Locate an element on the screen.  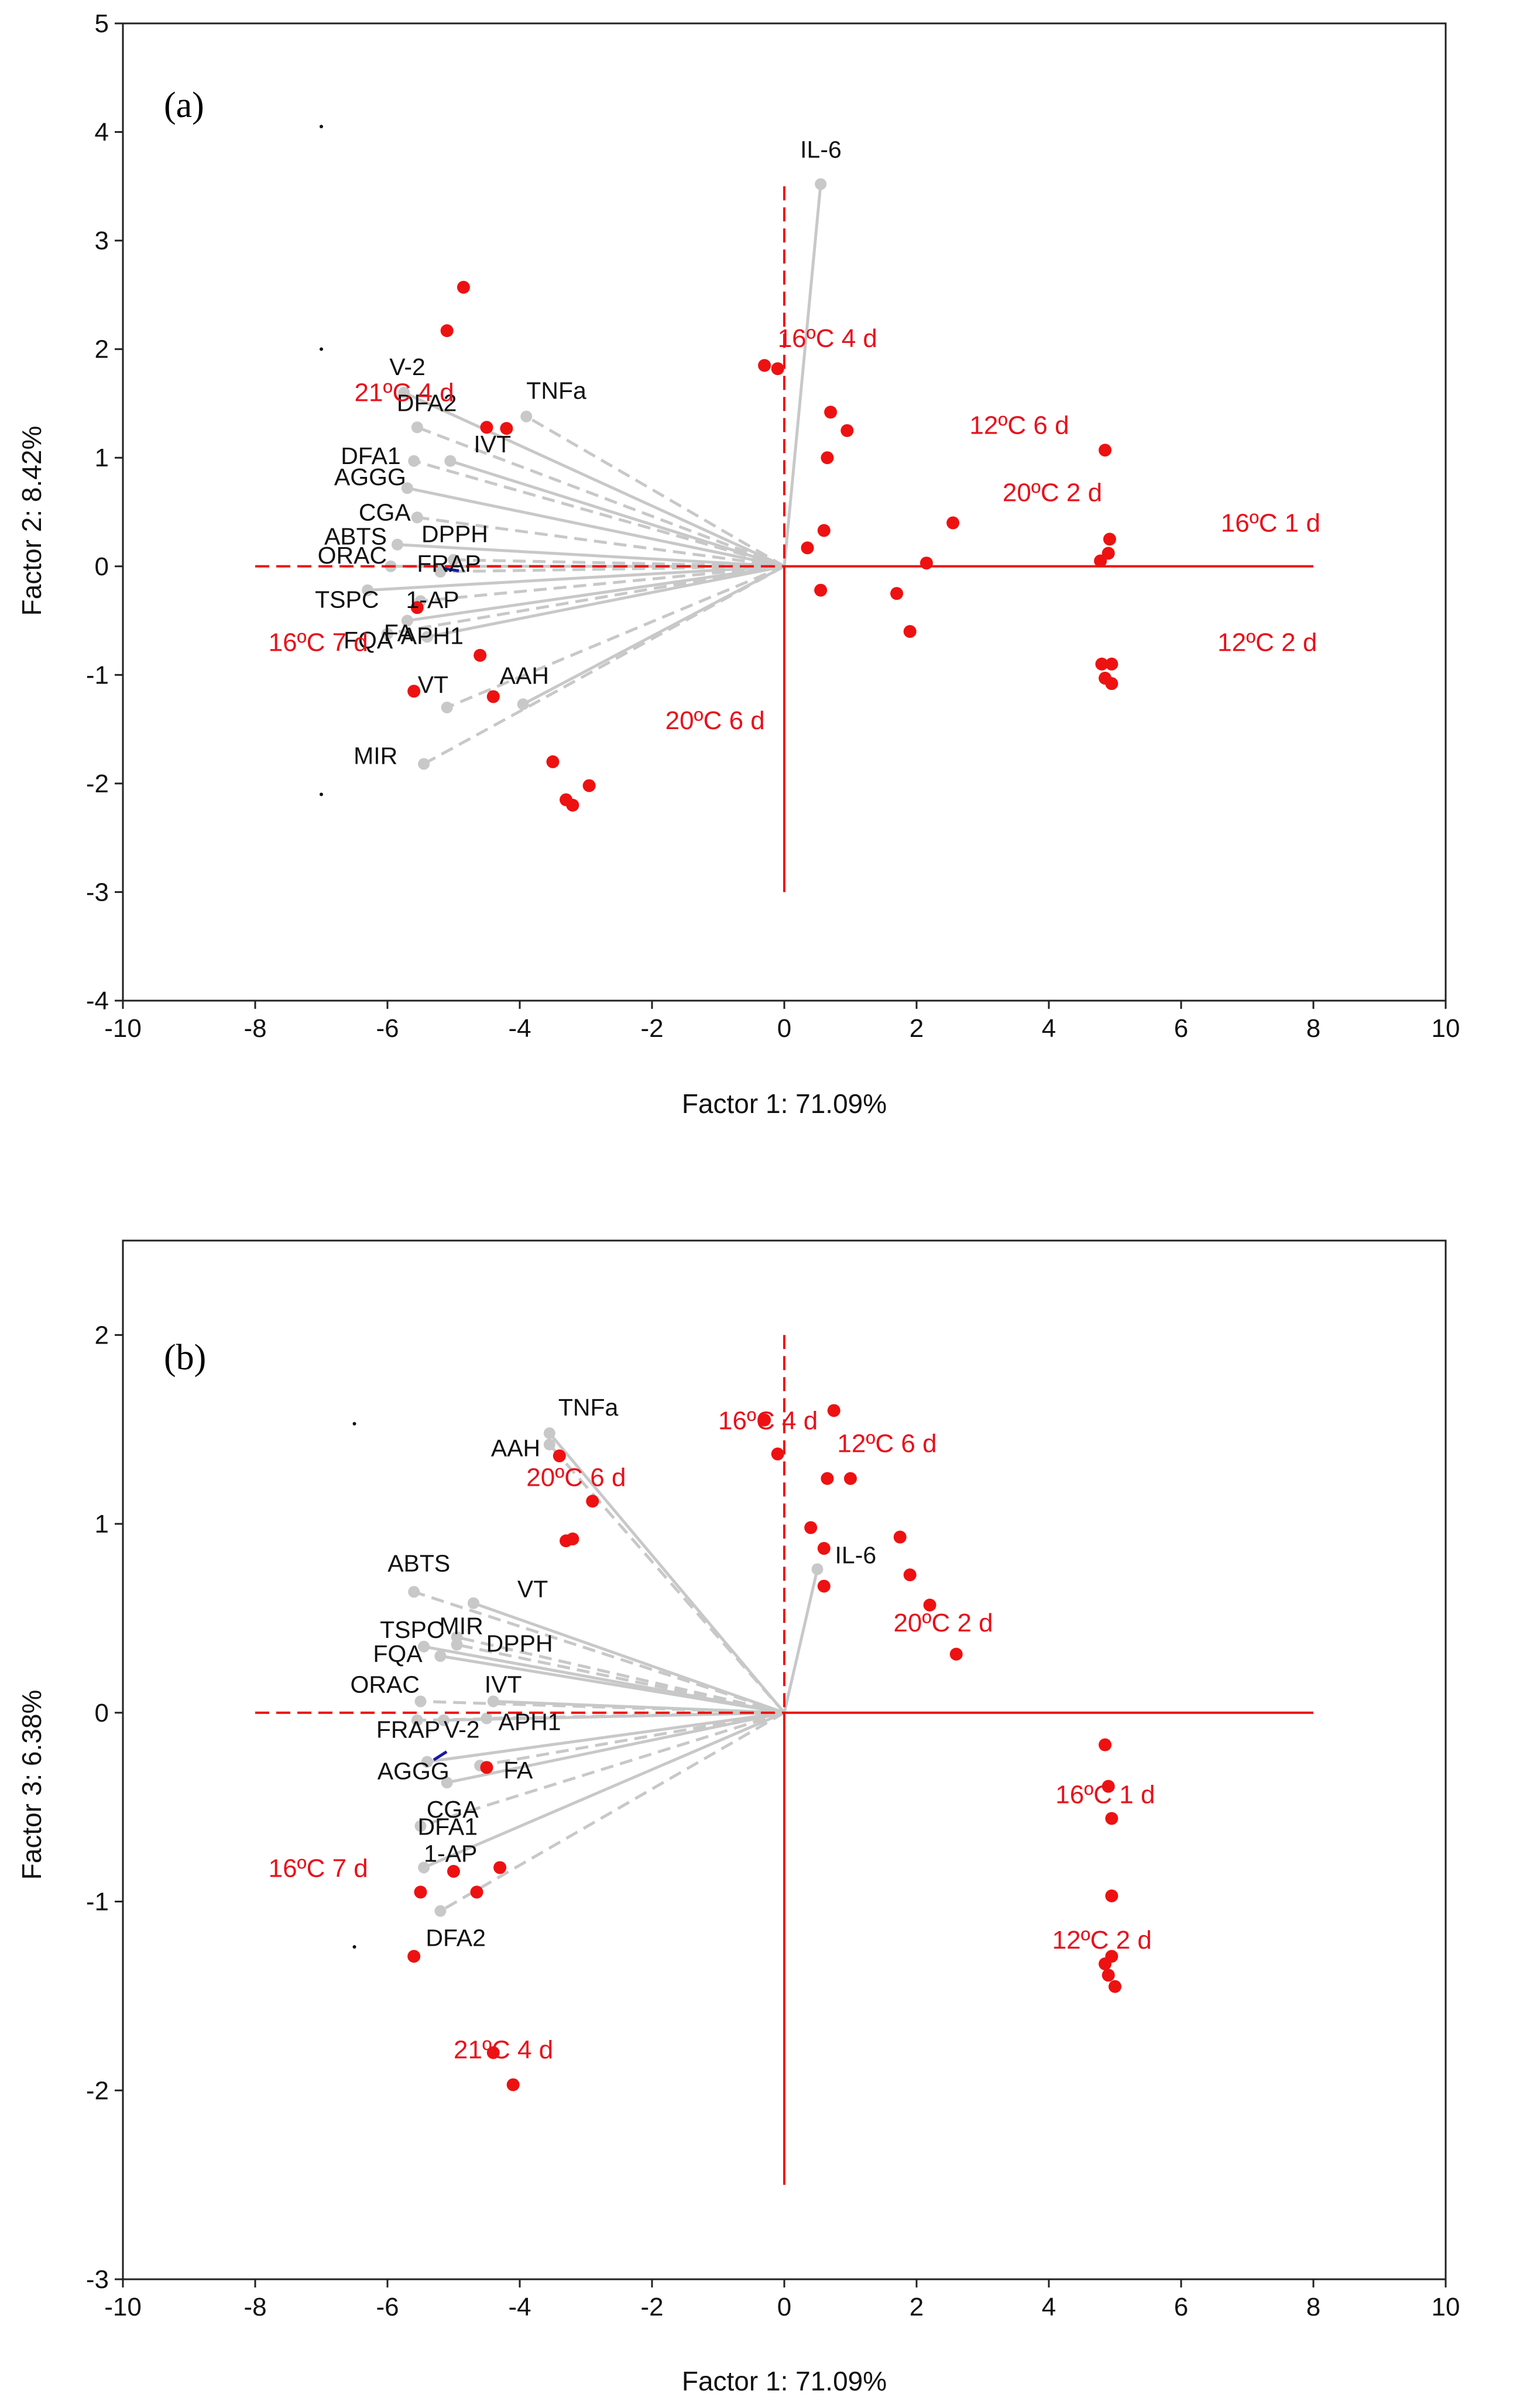
x-tick-label: 8 is located at coordinates (1313, 2307).